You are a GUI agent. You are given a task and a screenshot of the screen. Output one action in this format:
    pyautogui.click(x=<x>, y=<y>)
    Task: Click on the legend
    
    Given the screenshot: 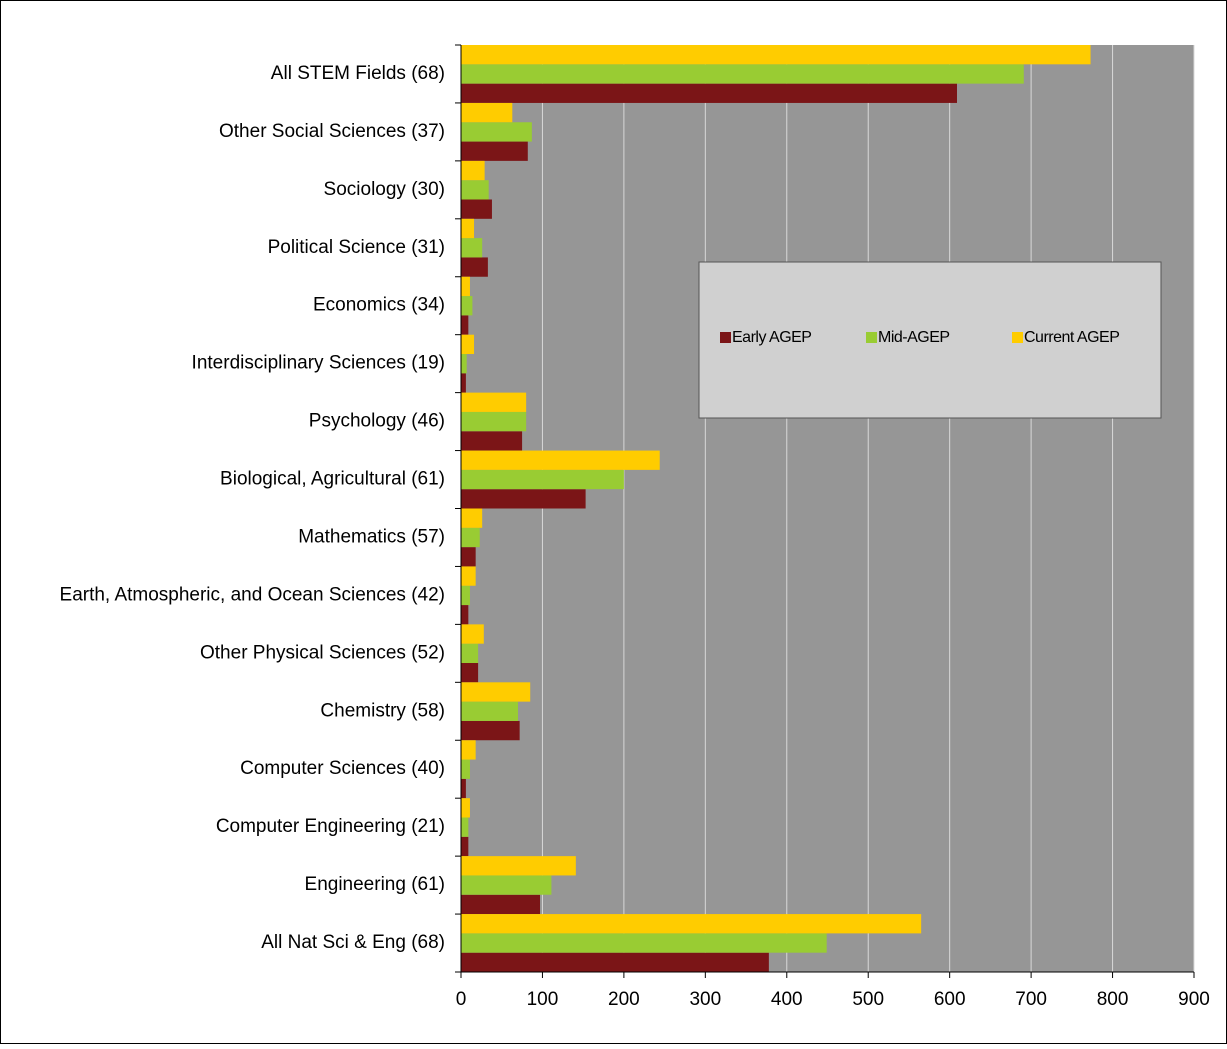 What is the action you would take?
    pyautogui.click(x=930, y=340)
    